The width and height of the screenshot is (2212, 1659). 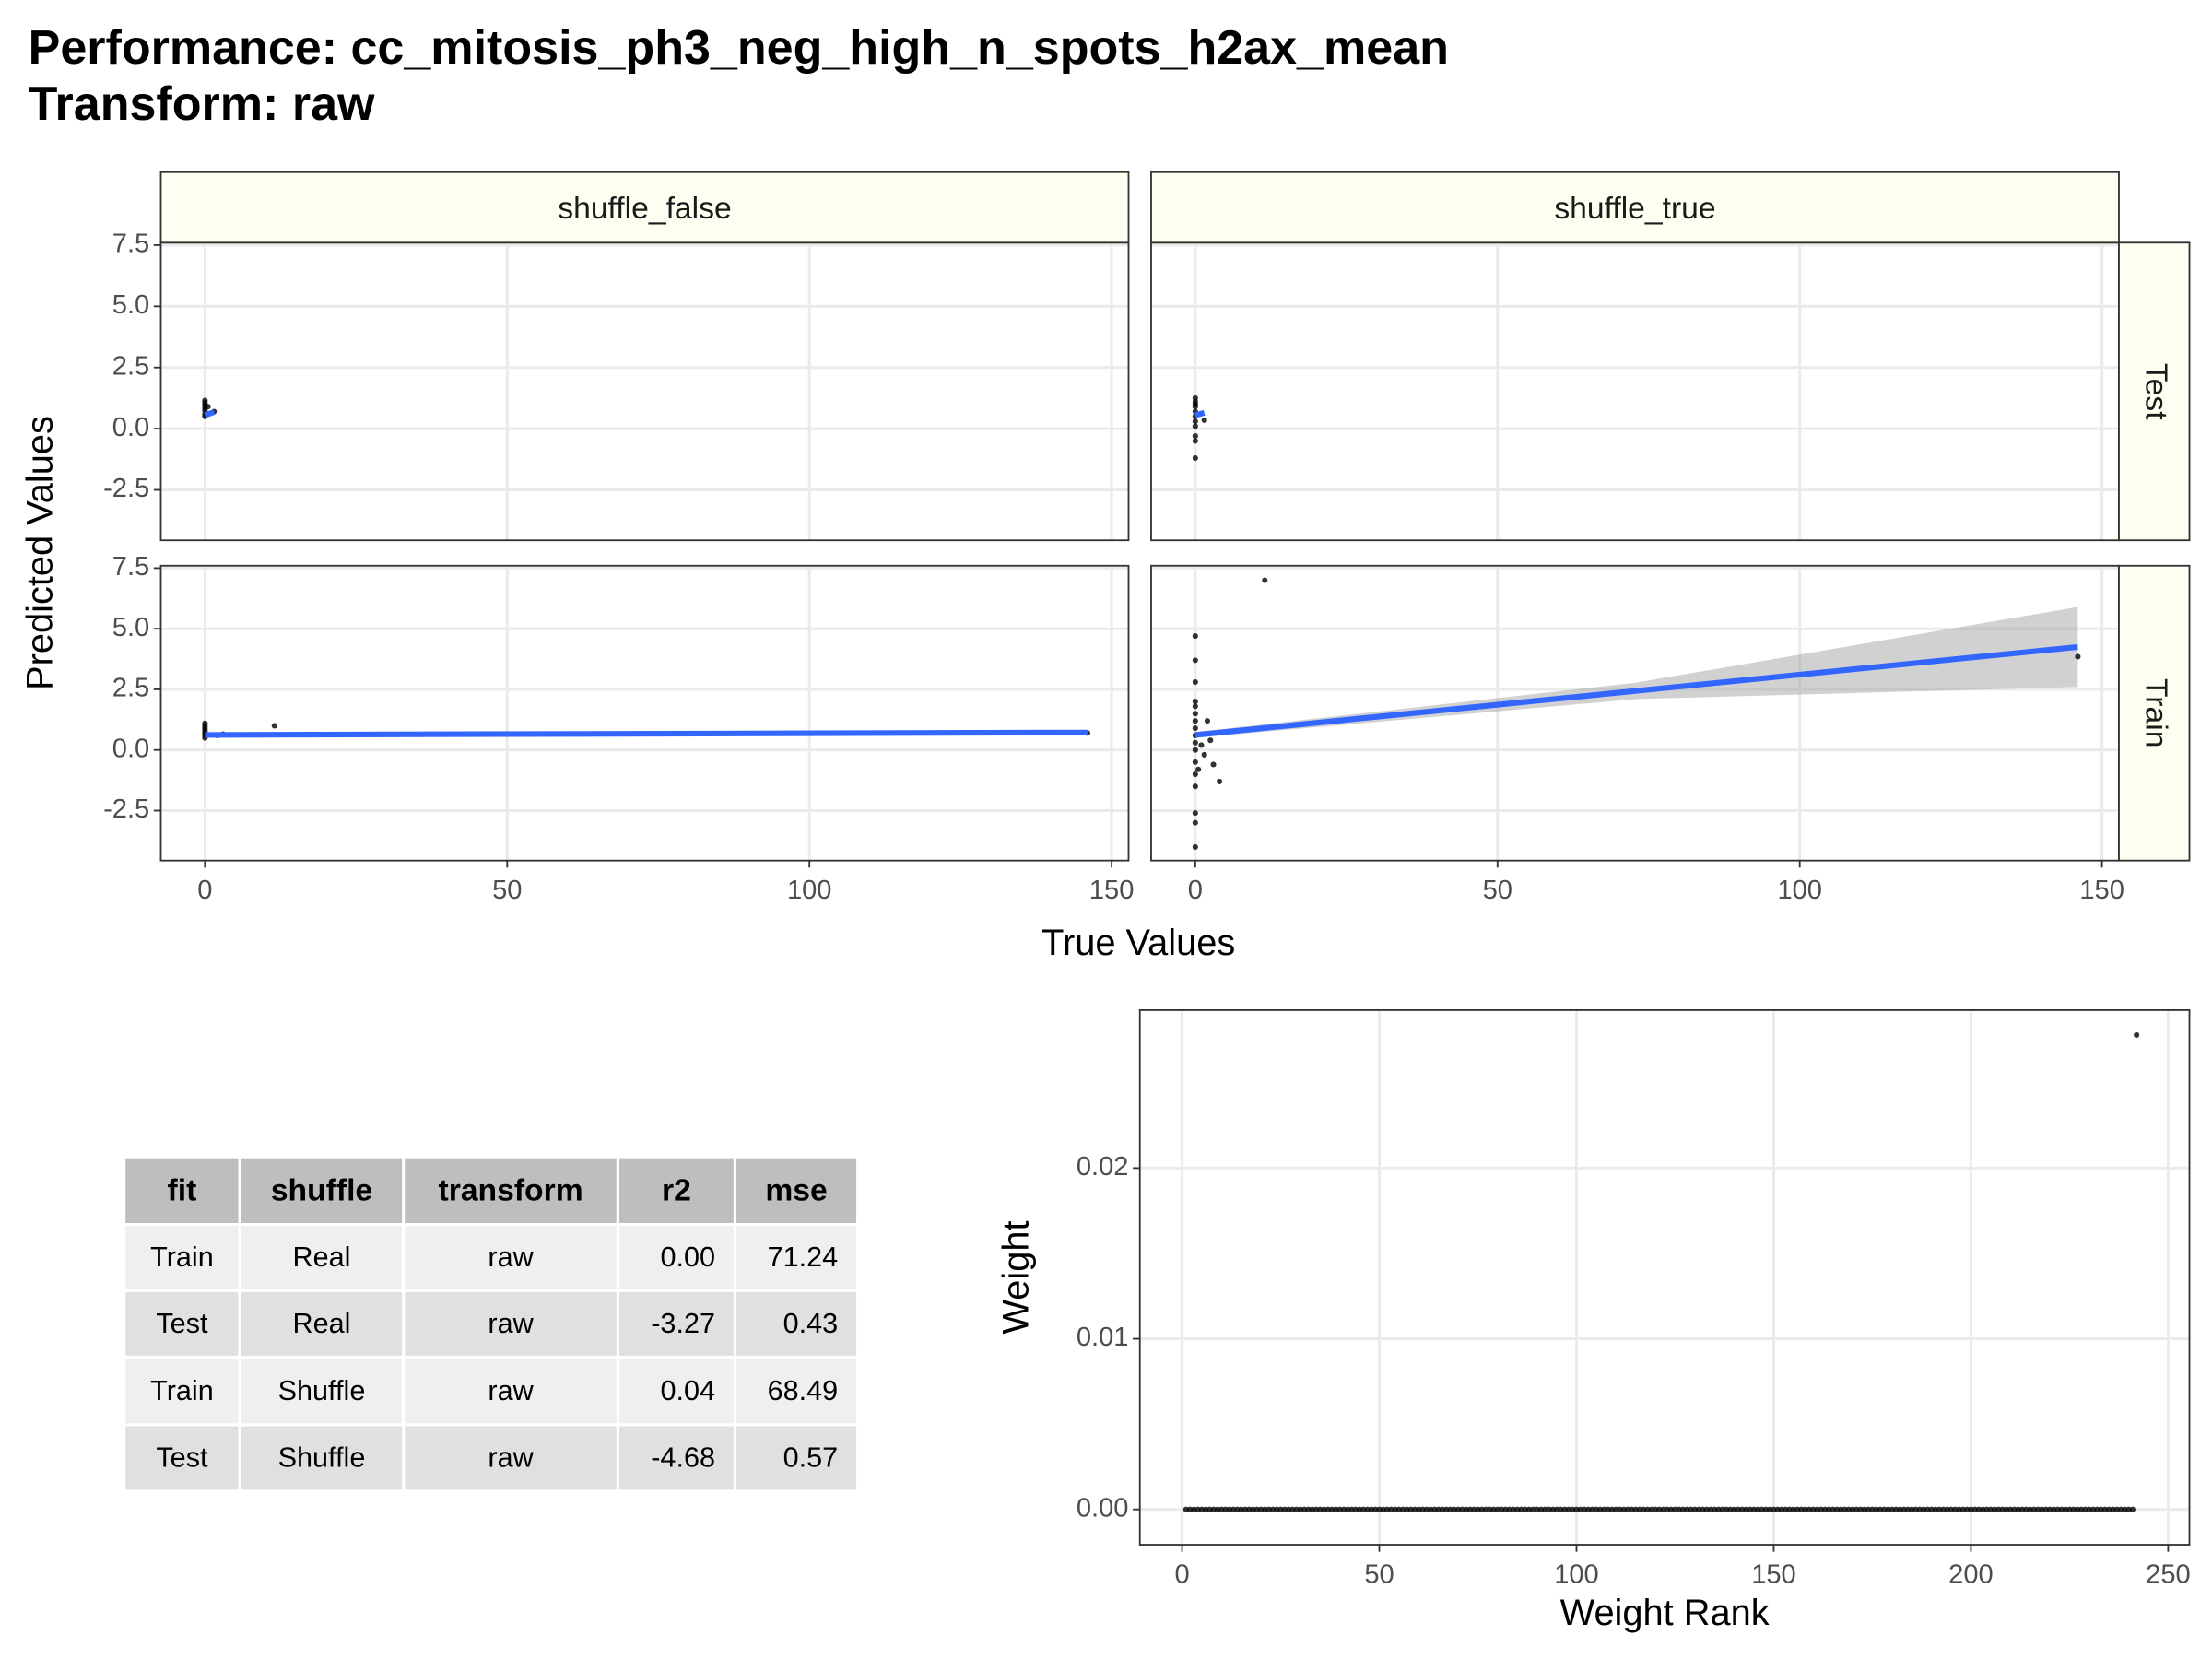 I want to click on x-tick-label: 100, so click(x=1576, y=1574).